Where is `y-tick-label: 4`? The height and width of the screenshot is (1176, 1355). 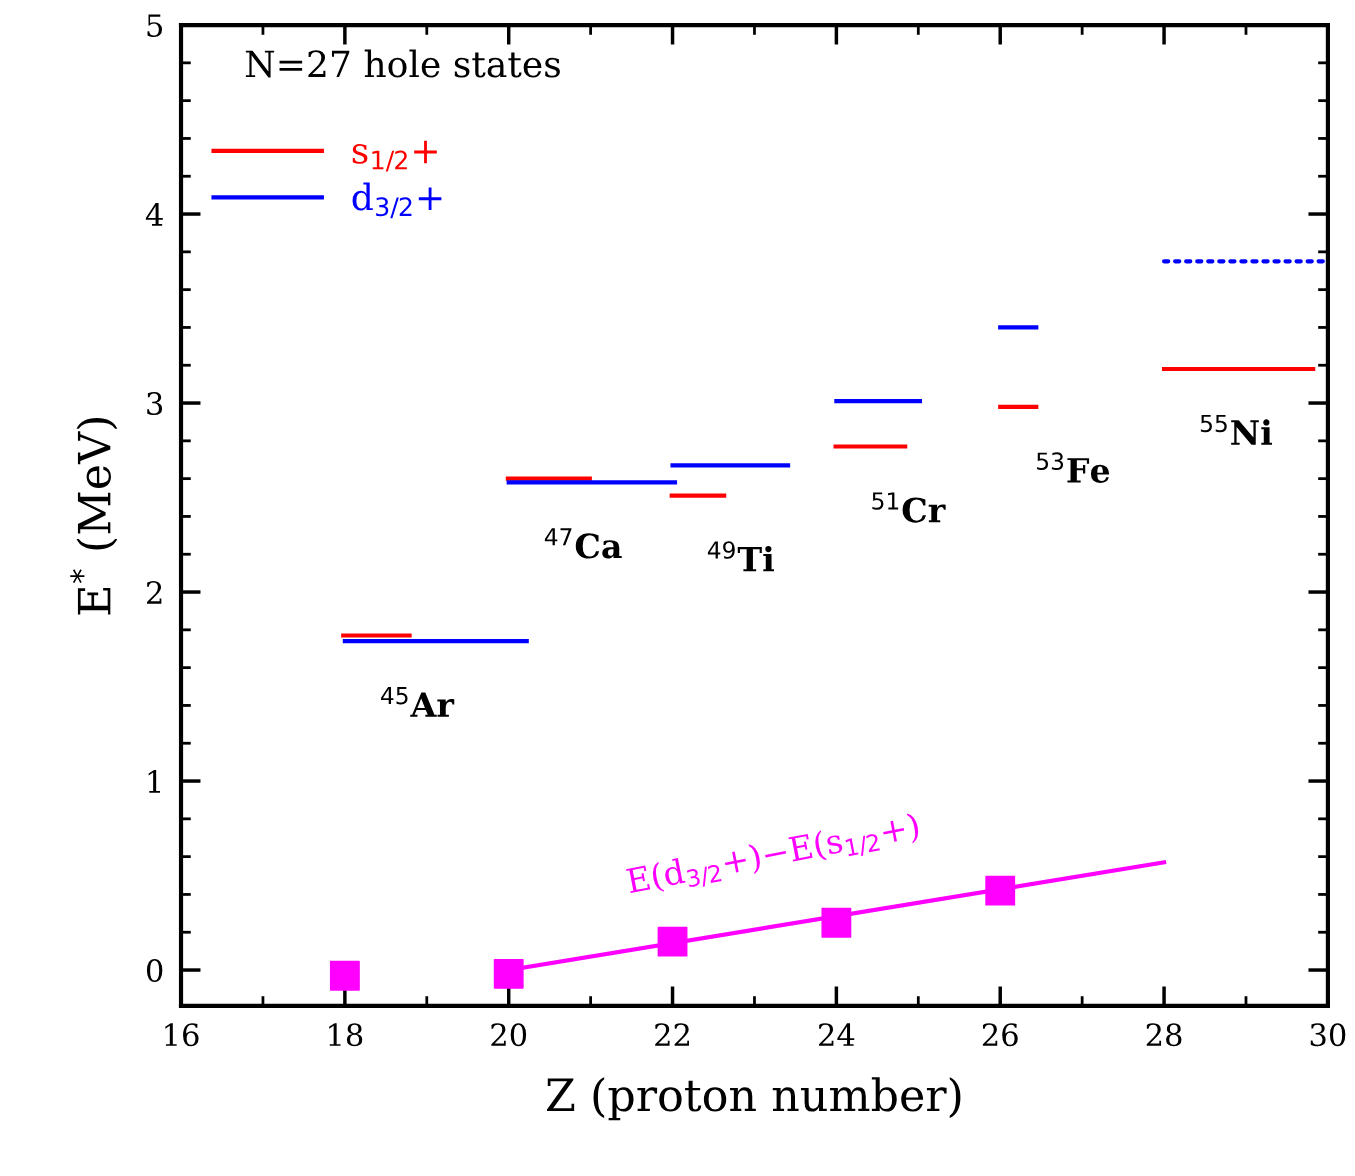 y-tick-label: 4 is located at coordinates (154, 214).